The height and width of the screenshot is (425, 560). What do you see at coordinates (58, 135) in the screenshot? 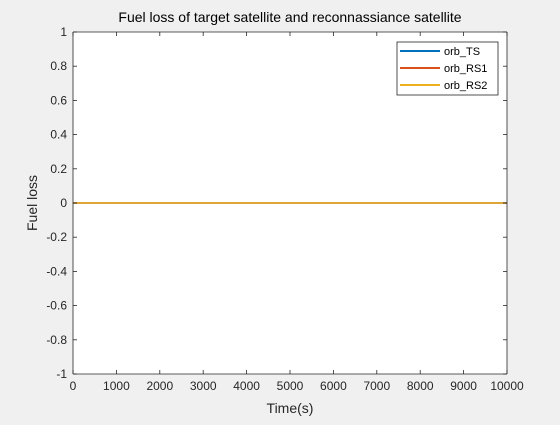
I see `y-tick-label: 0.4` at bounding box center [58, 135].